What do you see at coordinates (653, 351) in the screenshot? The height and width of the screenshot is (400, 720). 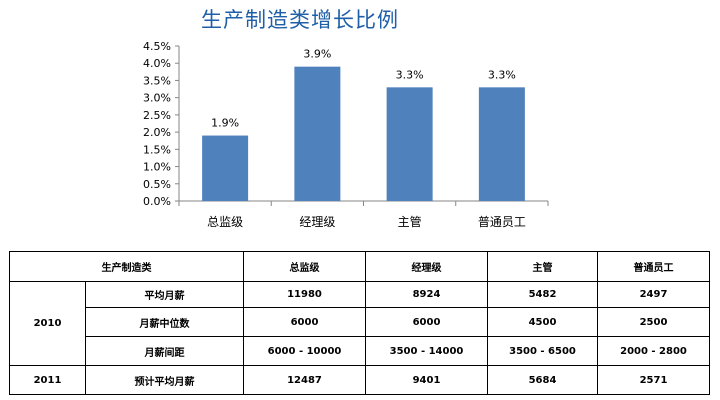 I see `table-cell: 2000 - 2800` at bounding box center [653, 351].